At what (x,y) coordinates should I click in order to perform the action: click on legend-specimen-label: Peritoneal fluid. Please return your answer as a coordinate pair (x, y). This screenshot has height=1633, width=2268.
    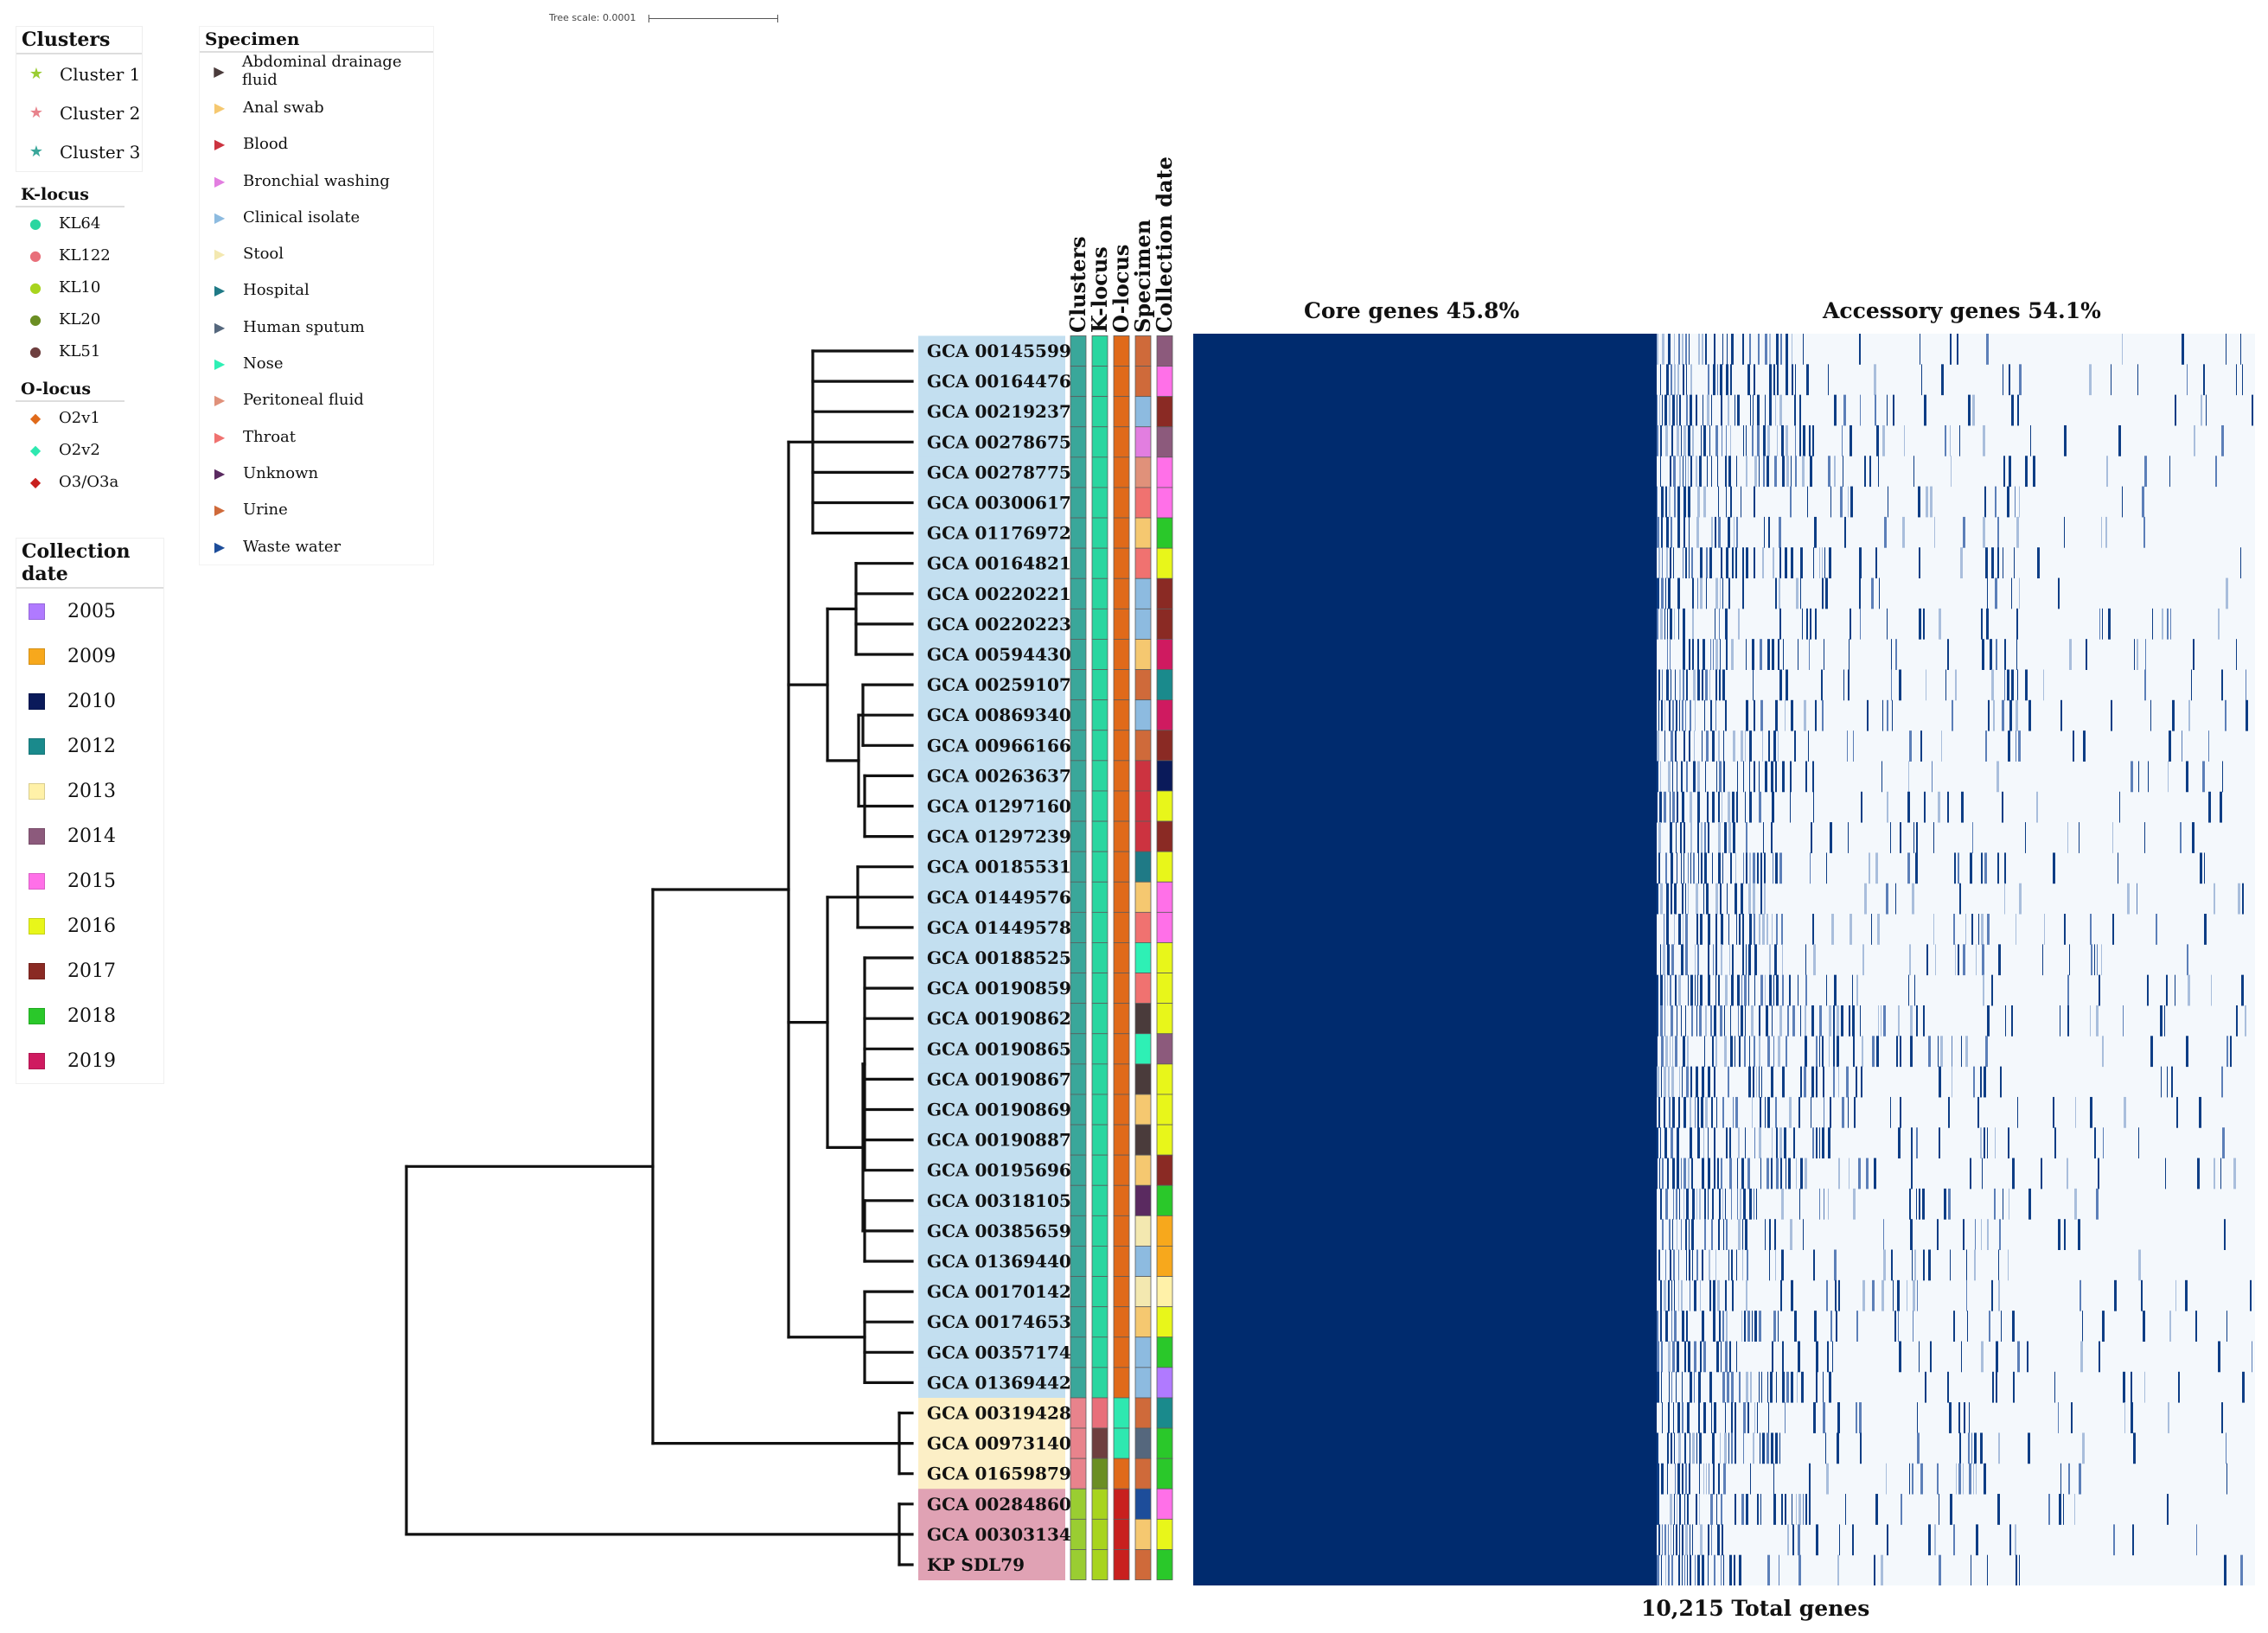
    Looking at the image, I should click on (303, 400).